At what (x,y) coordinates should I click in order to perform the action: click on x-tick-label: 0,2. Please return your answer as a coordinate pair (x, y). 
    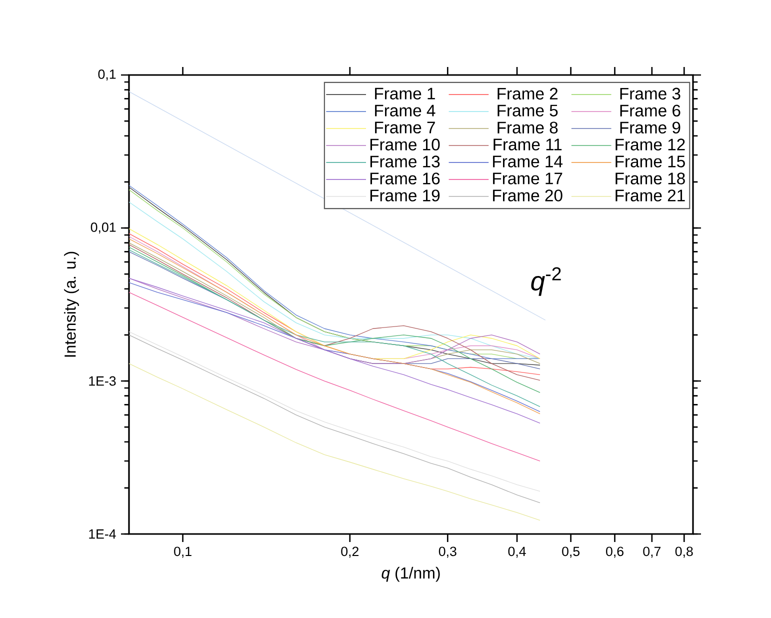
    Looking at the image, I should click on (349, 552).